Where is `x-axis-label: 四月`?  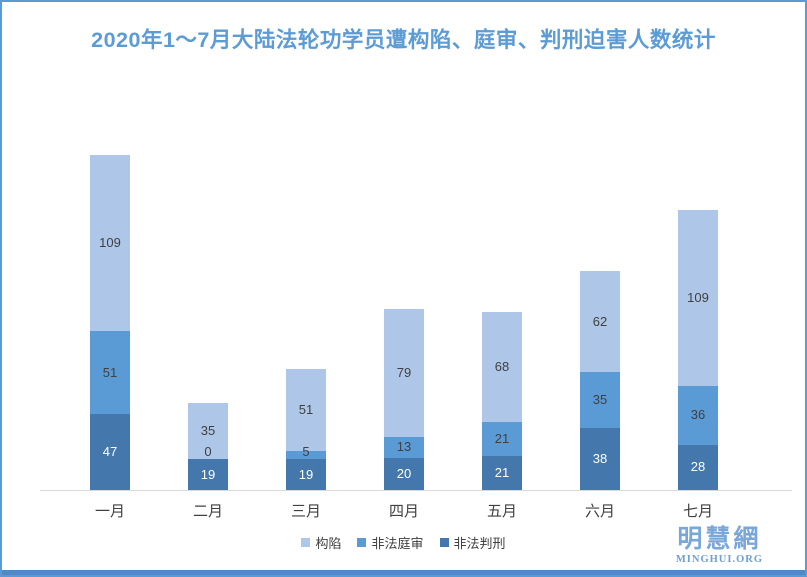 x-axis-label: 四月 is located at coordinates (403, 511).